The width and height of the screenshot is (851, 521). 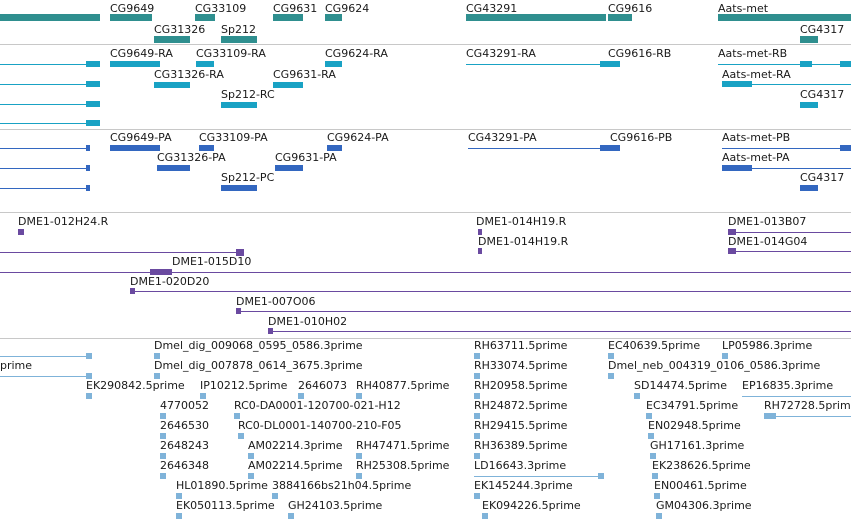 What do you see at coordinates (692, 405) in the screenshot?
I see `est-label: EC34791.5prime` at bounding box center [692, 405].